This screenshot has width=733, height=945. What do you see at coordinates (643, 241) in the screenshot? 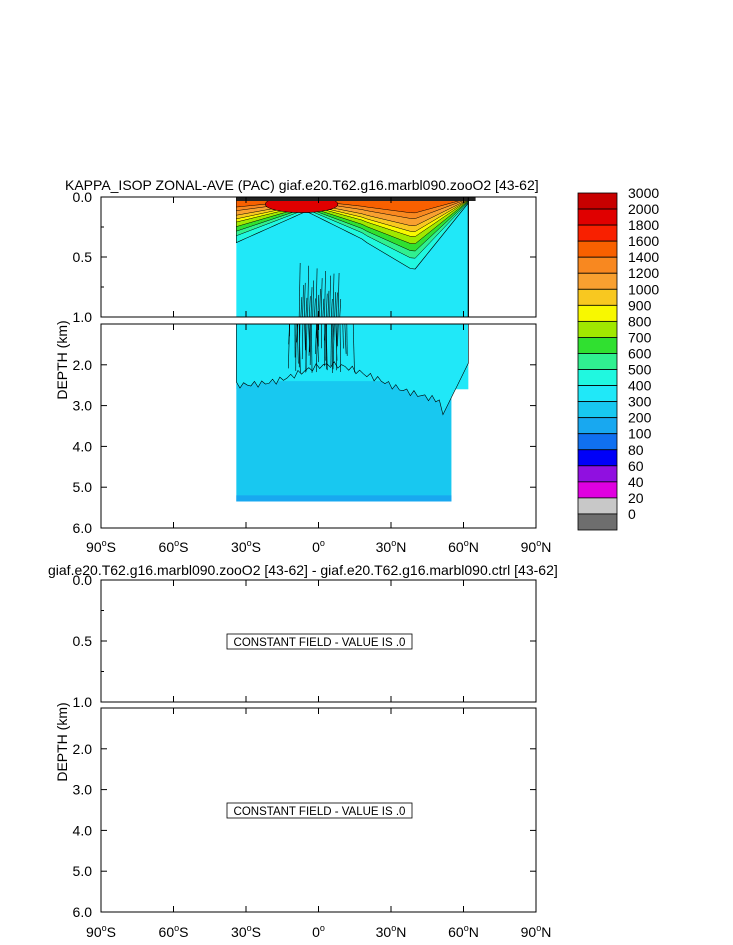
I see `colorbar-label: 1600` at bounding box center [643, 241].